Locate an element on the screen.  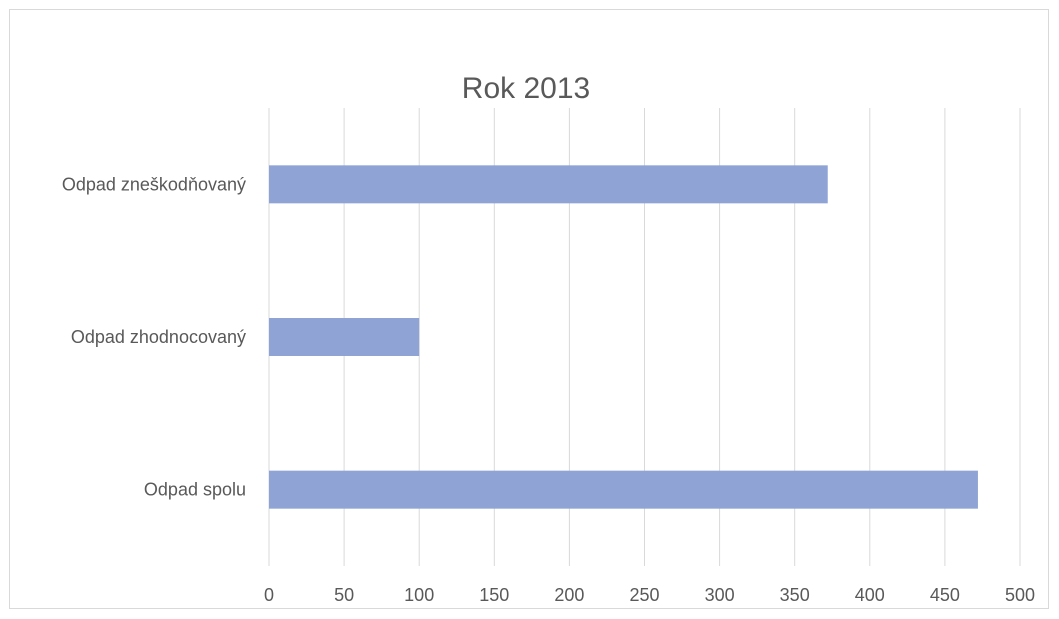
x-tick-label: 400 is located at coordinates (870, 595).